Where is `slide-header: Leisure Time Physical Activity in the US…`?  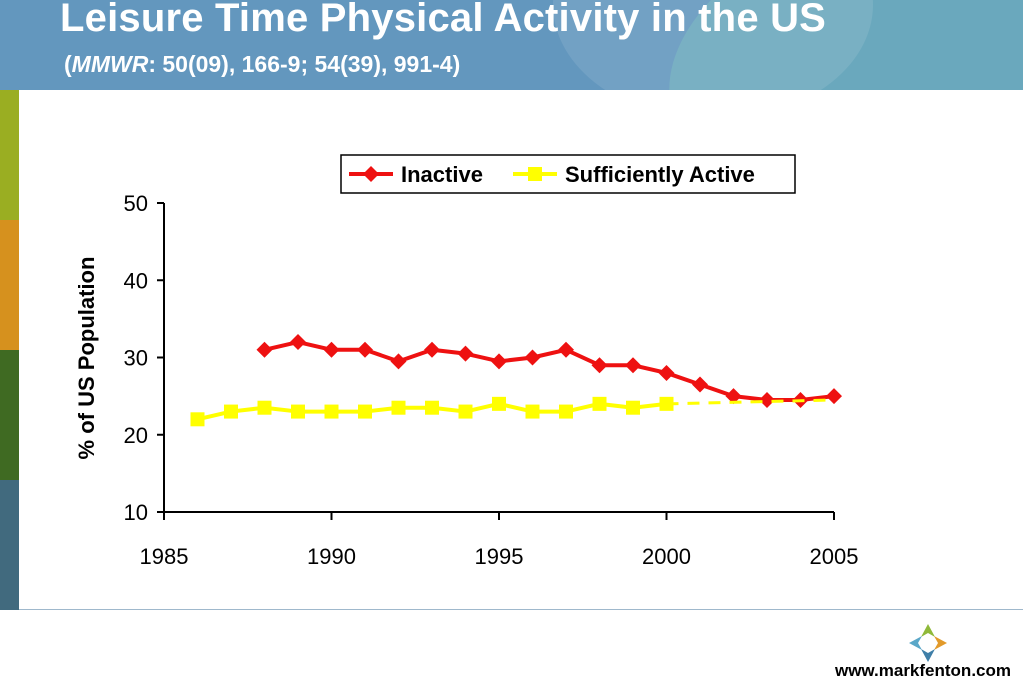 slide-header: Leisure Time Physical Activity in the US… is located at coordinates (511, 45).